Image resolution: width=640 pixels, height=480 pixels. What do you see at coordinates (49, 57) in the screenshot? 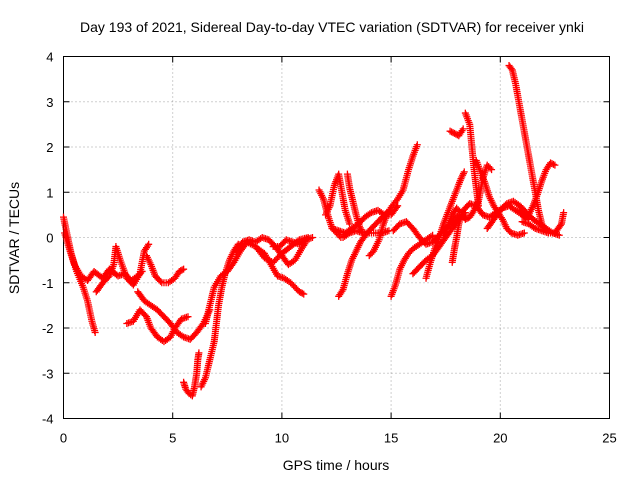
I see `y-tick-label: 4` at bounding box center [49, 57].